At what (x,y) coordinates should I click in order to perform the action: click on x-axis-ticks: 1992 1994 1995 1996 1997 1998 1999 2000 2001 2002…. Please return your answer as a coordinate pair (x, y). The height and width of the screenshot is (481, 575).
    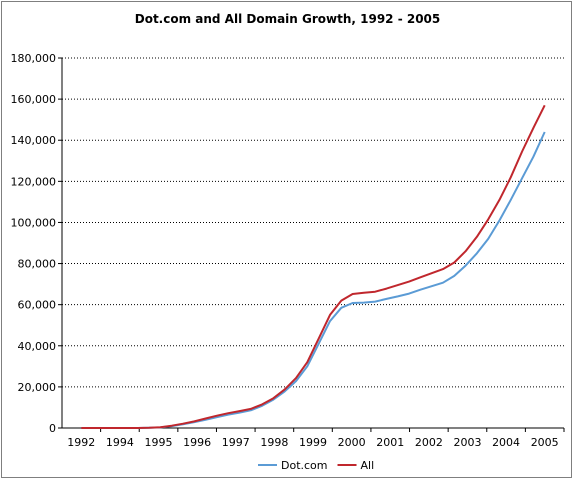
    Looking at the image, I should click on (316, 438).